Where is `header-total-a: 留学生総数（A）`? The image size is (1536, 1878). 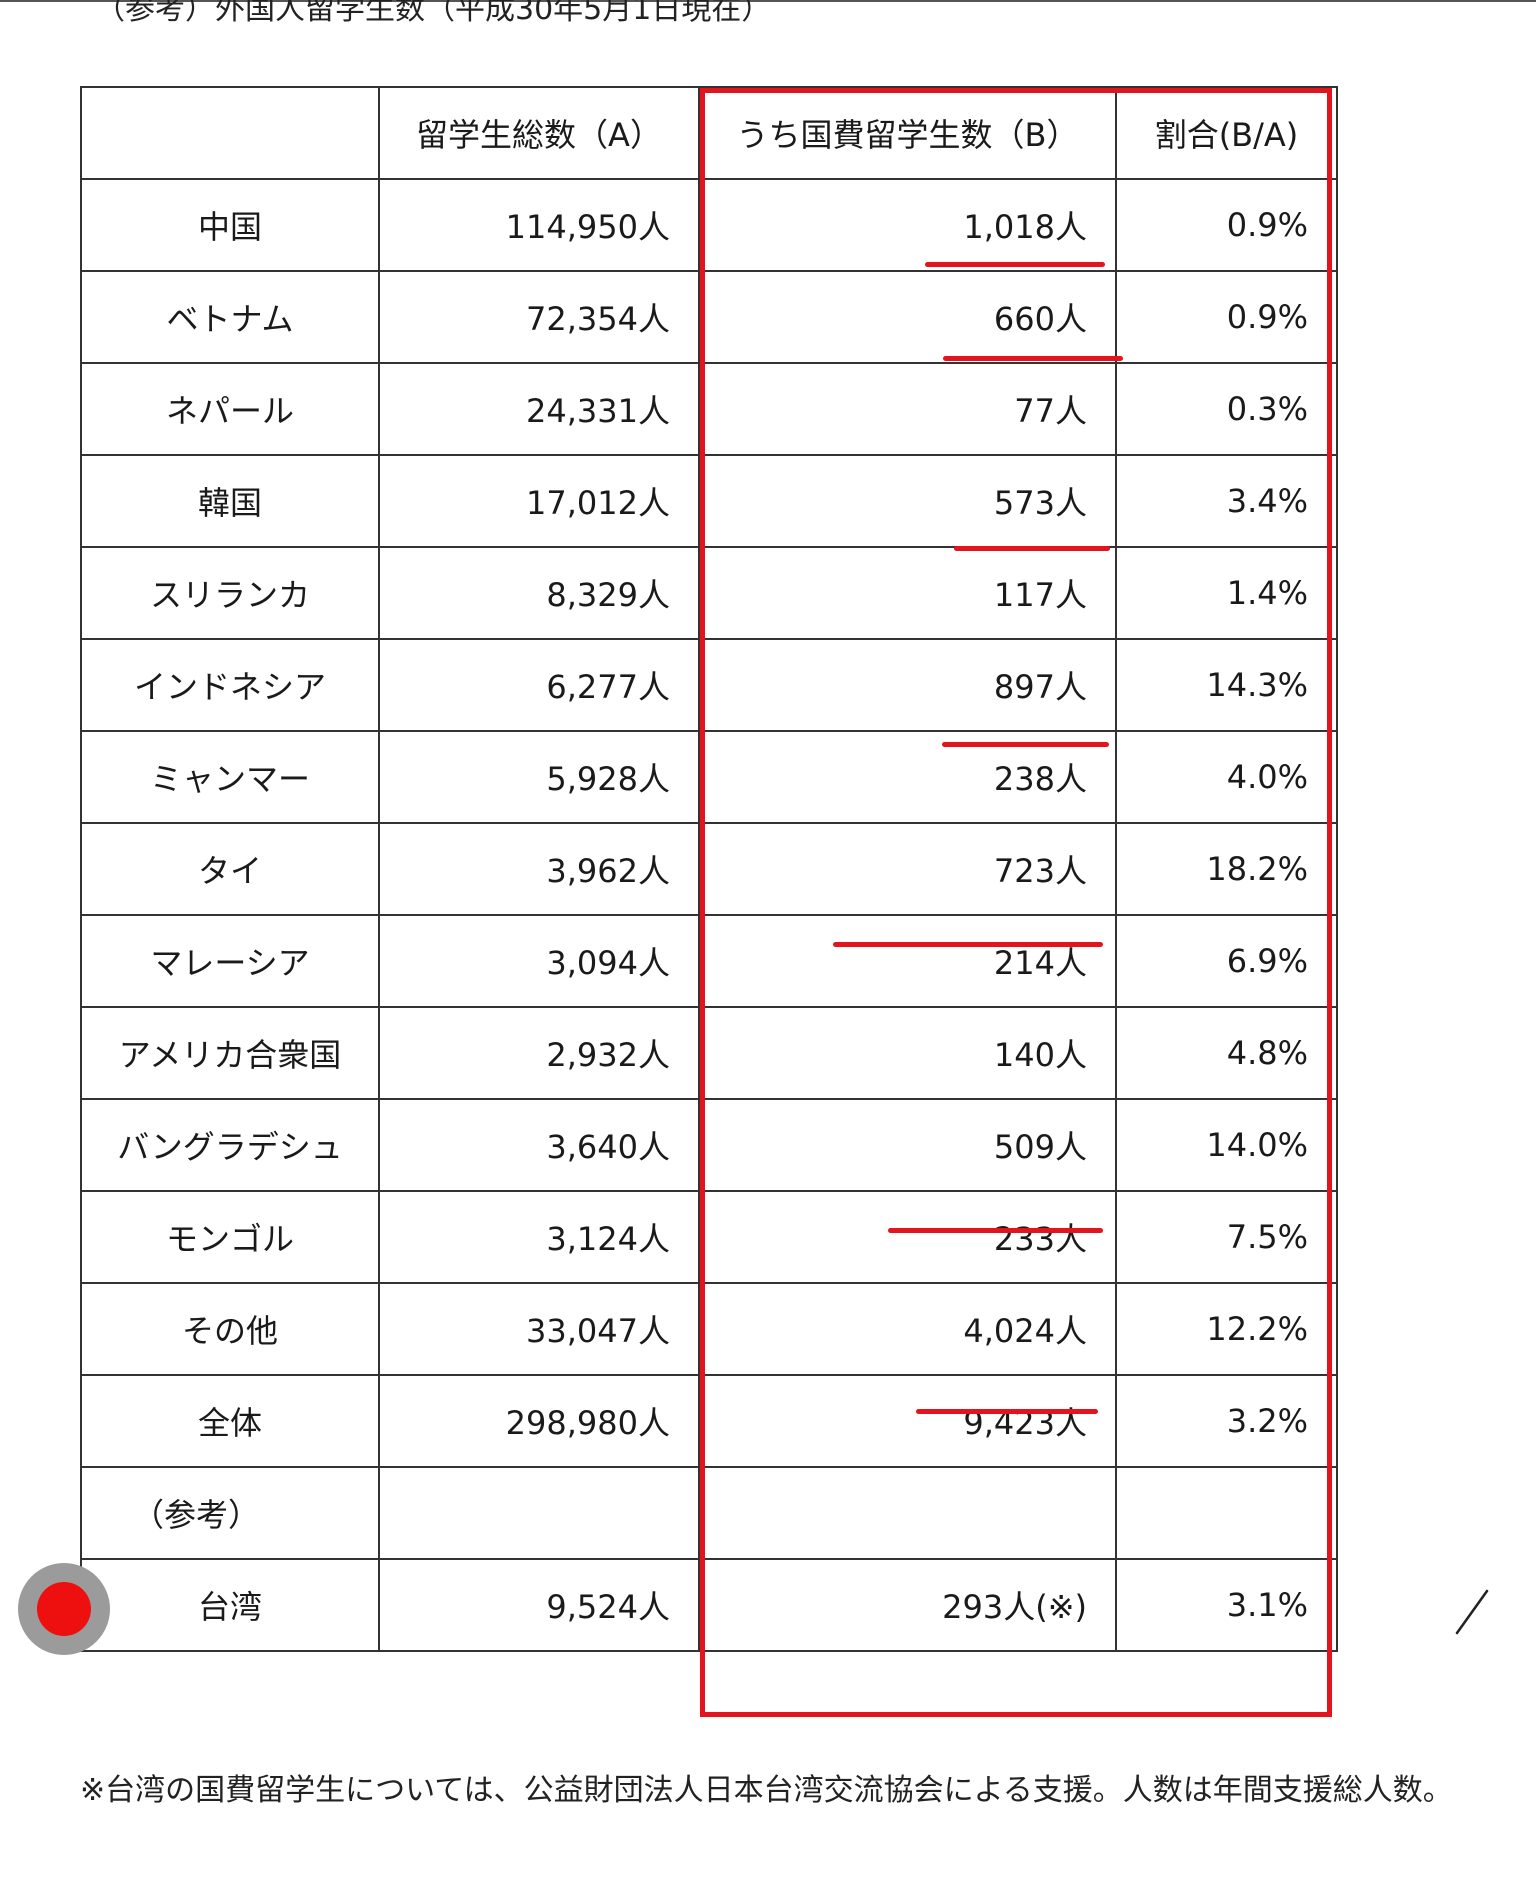
header-total-a: 留学生総数（A） is located at coordinates (539, 133).